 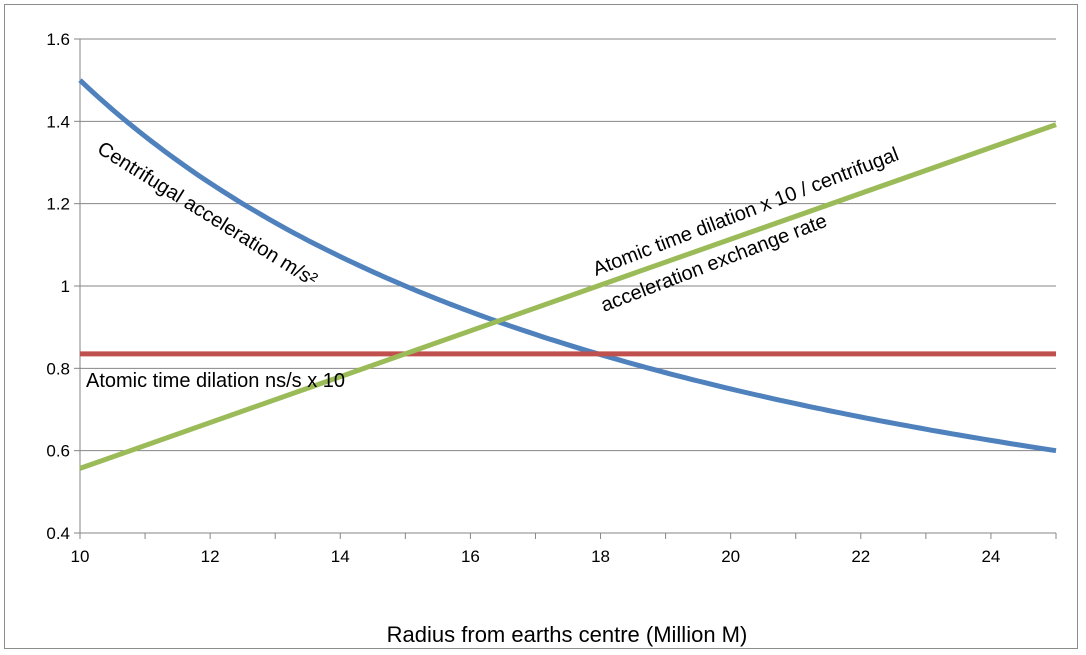 What do you see at coordinates (65, 286) in the screenshot?
I see `y-tick-label: 1` at bounding box center [65, 286].